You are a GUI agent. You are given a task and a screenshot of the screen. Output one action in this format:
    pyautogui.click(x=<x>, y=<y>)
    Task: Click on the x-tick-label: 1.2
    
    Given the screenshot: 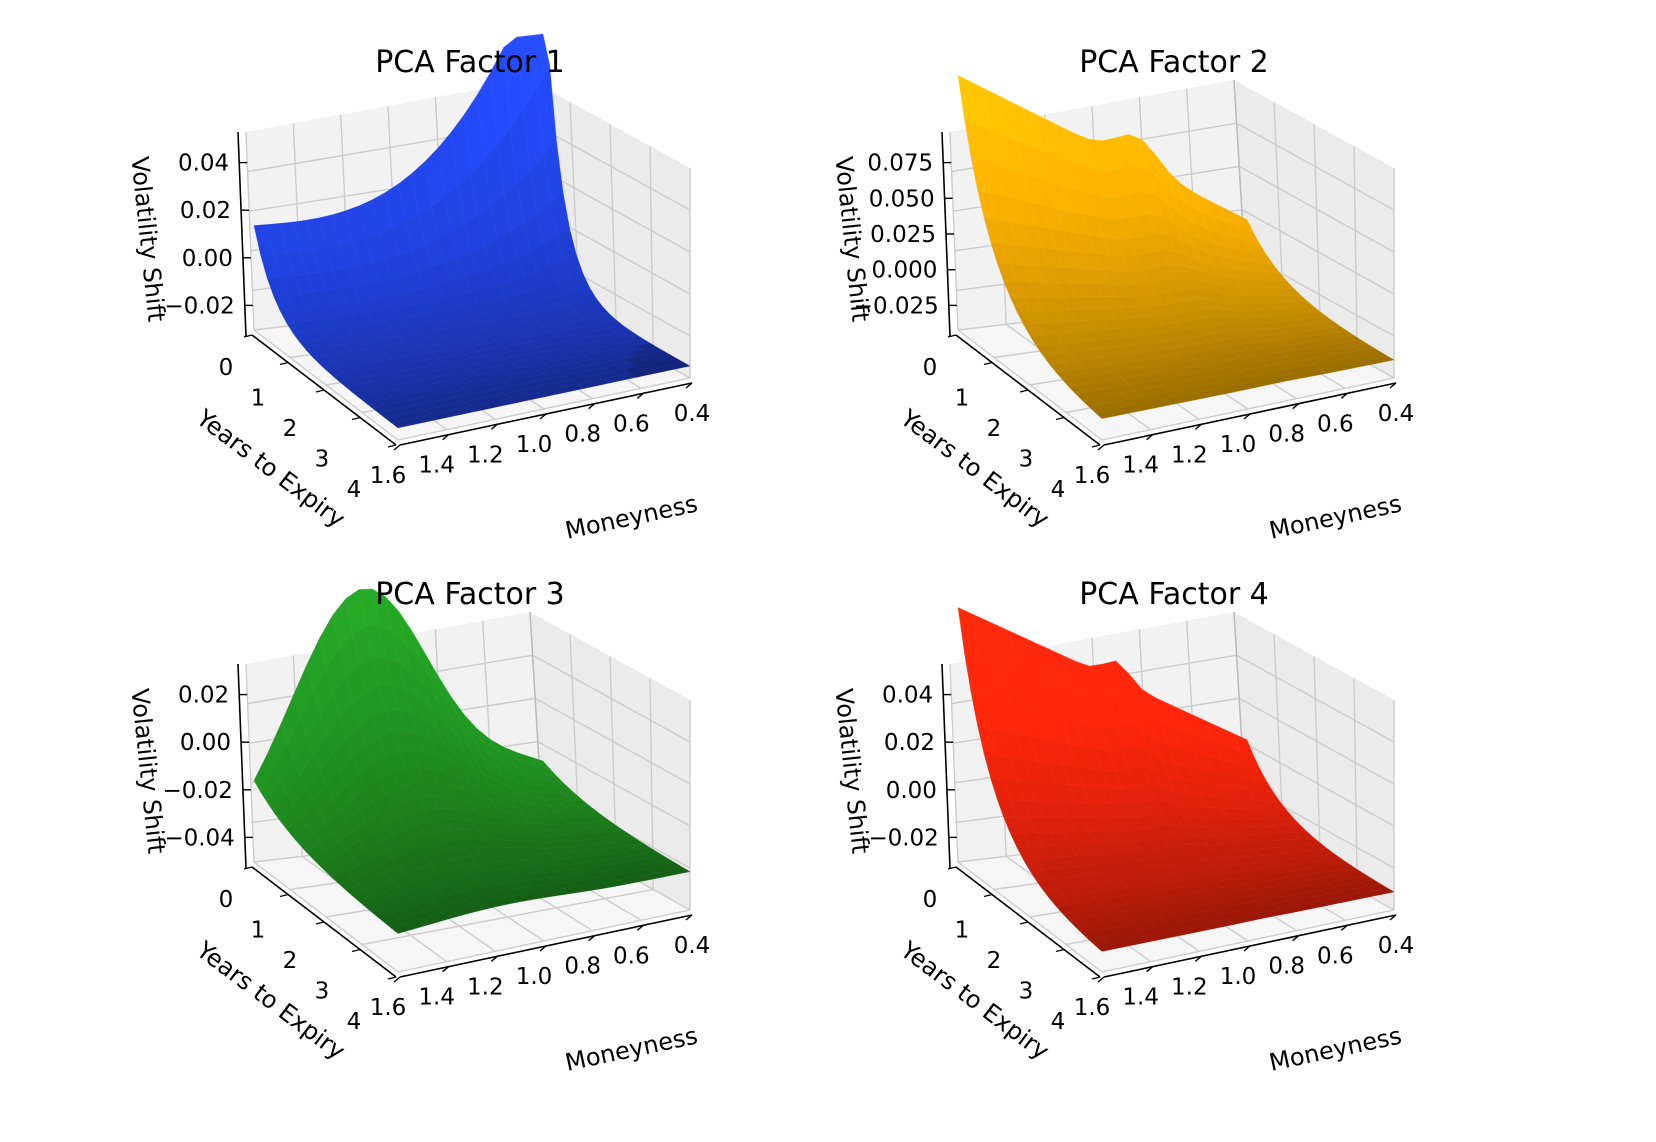 What is the action you would take?
    pyautogui.click(x=485, y=455)
    